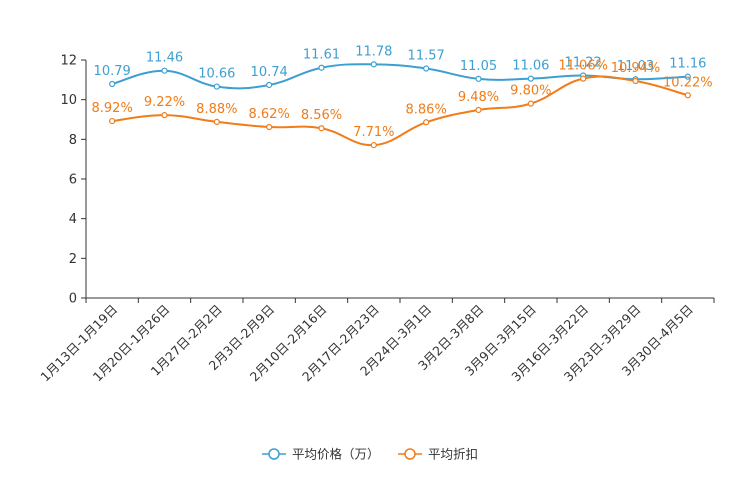  I want to click on data-label: 9.22%, so click(164, 102).